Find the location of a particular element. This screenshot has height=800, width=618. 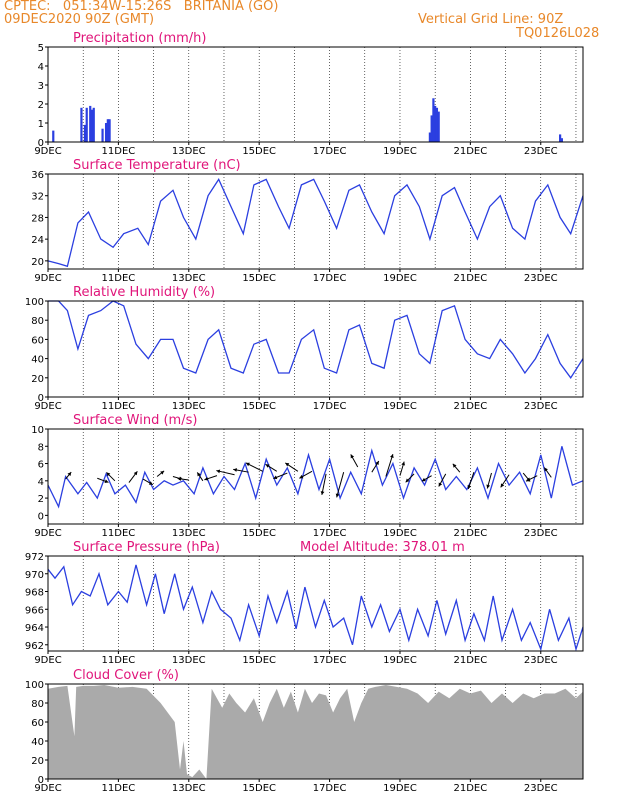

y-tick-label: 32 is located at coordinates (37, 197).